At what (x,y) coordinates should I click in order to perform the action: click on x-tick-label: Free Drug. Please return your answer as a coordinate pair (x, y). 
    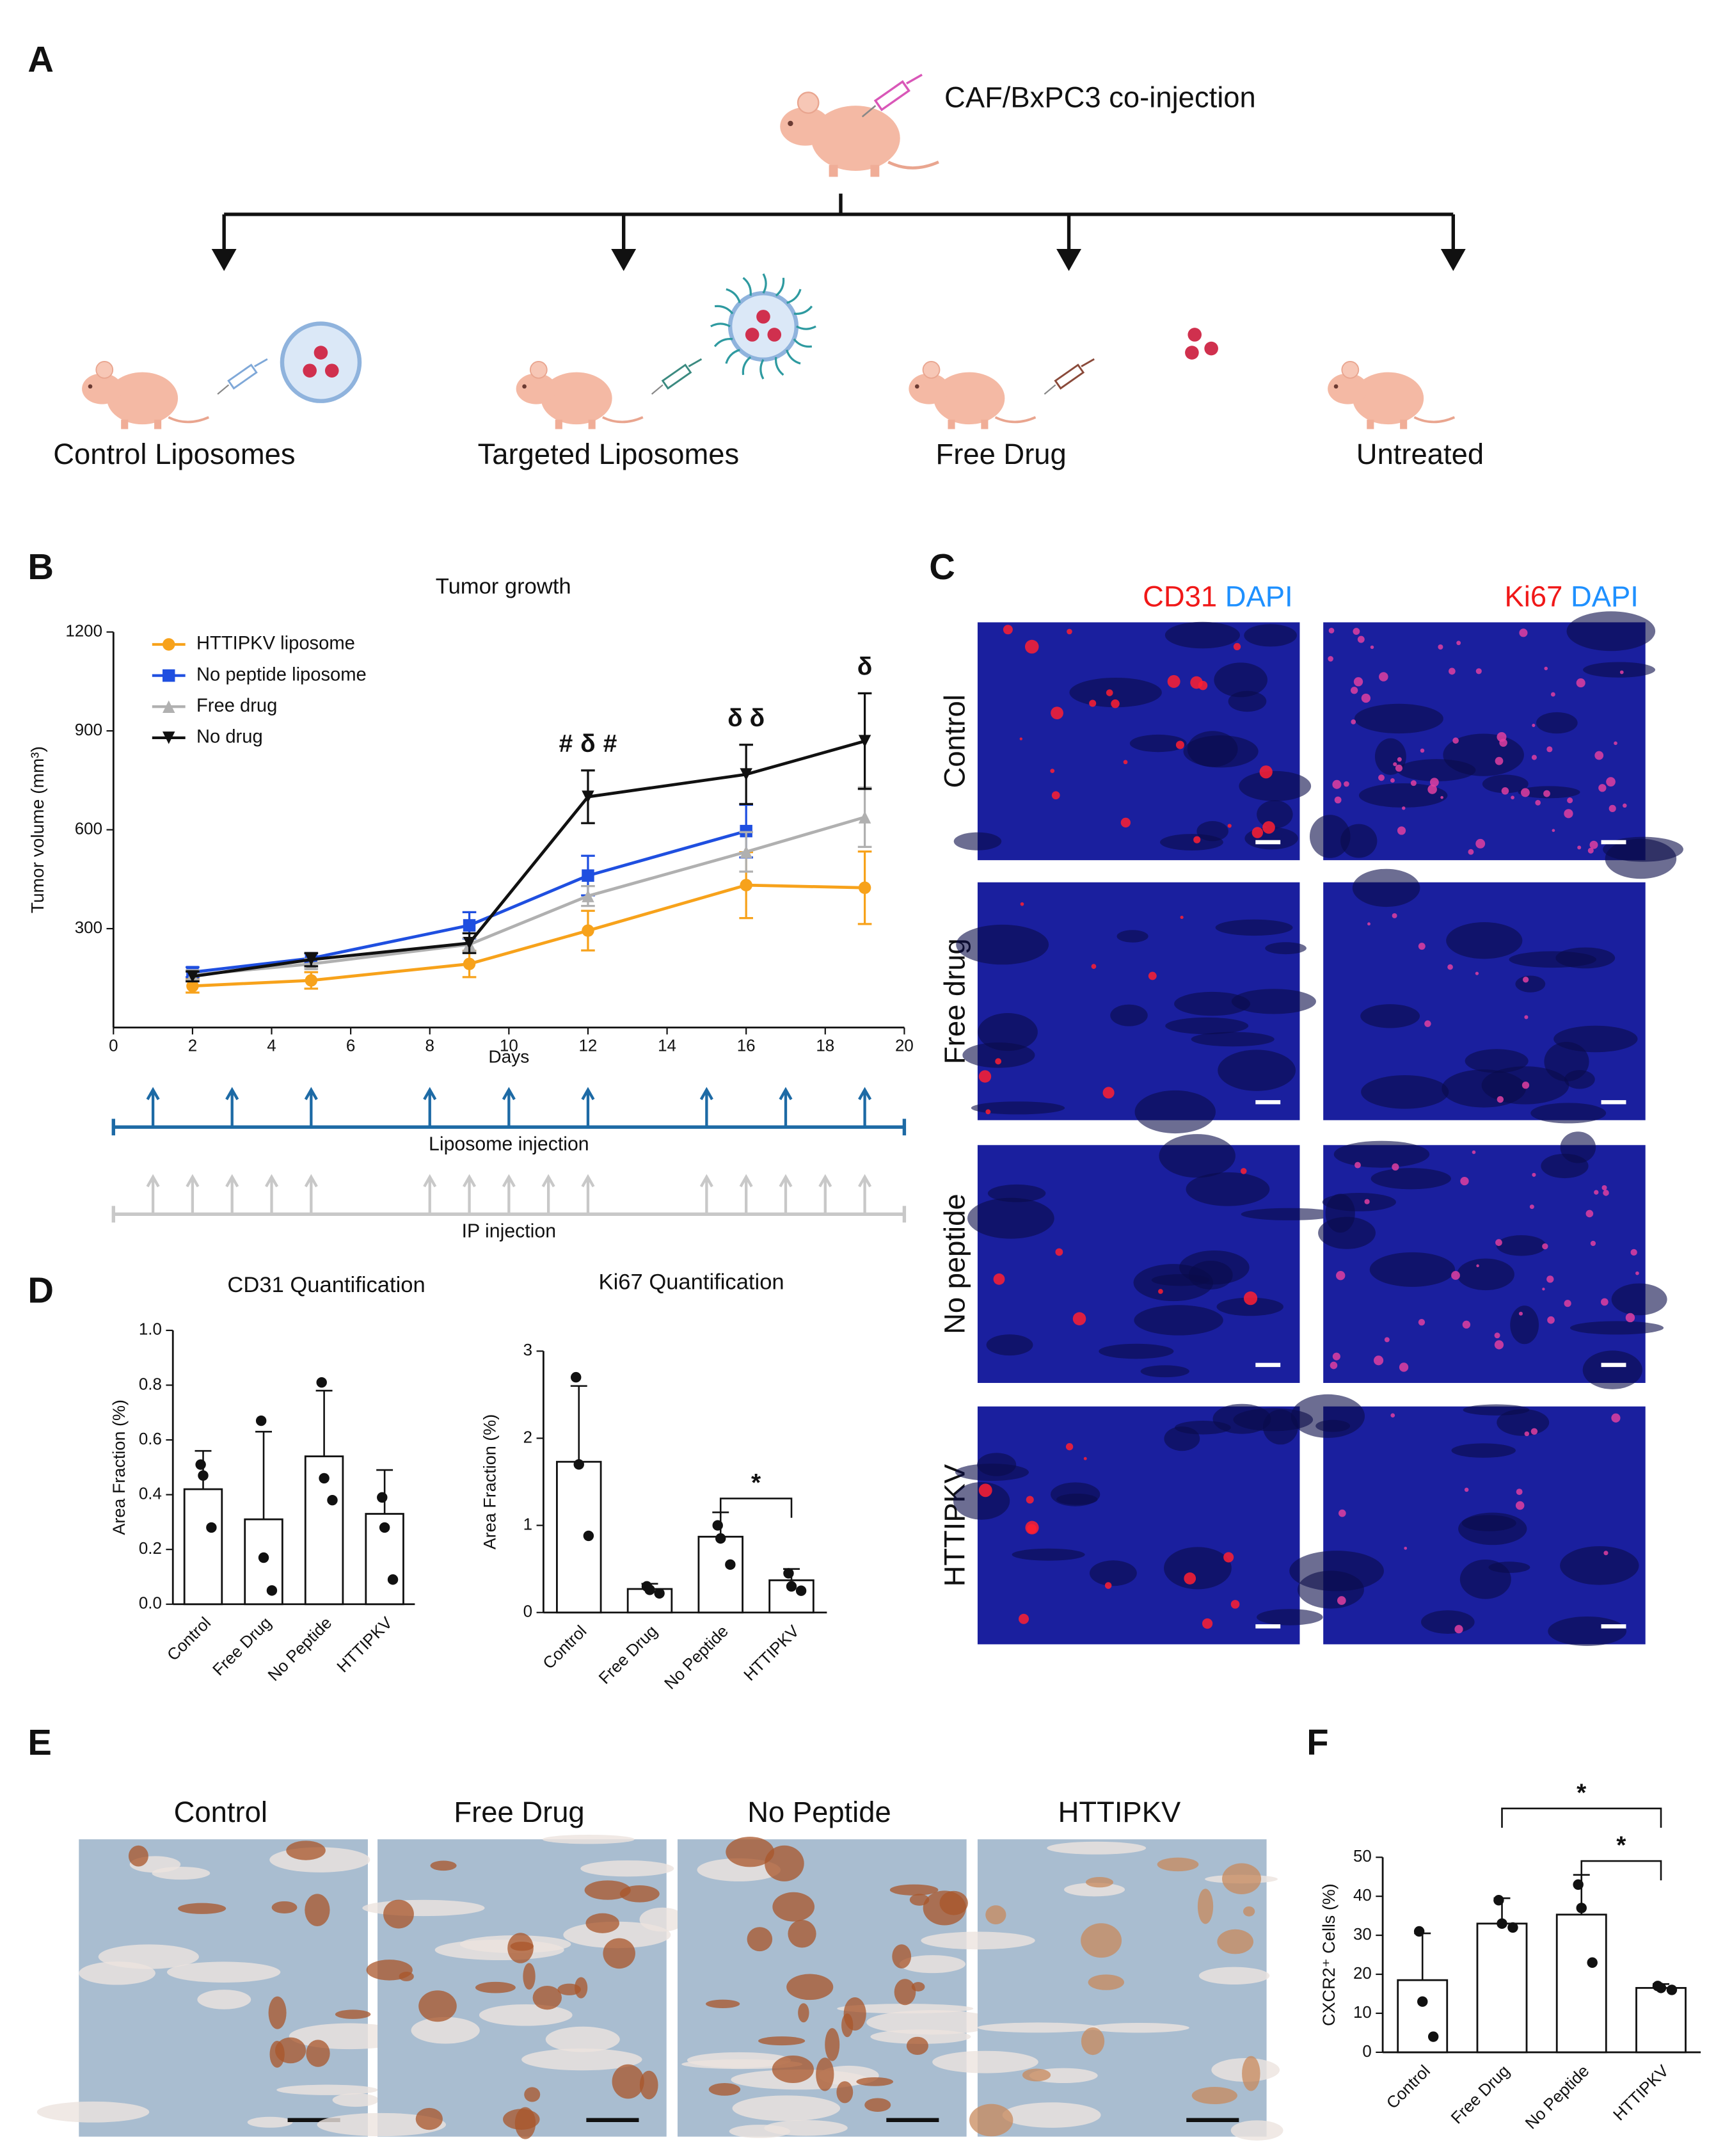
    Looking at the image, I should click on (1480, 2094).